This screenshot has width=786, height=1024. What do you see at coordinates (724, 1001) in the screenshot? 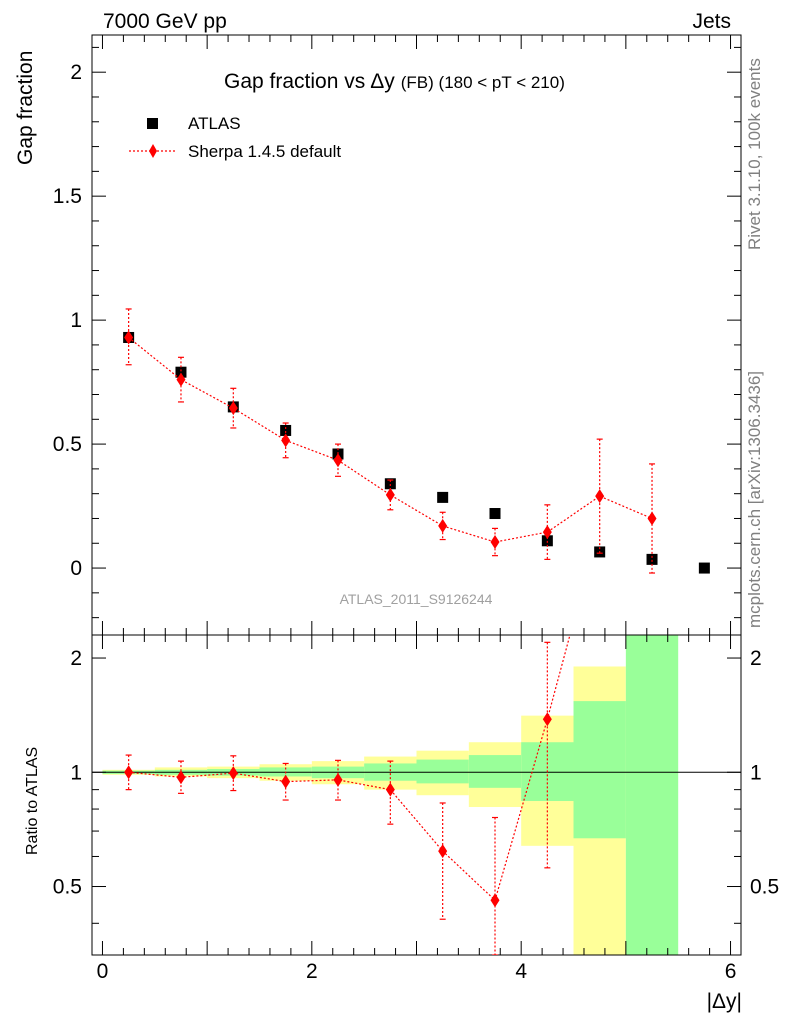
I see `x-axis-title: |Δy|` at bounding box center [724, 1001].